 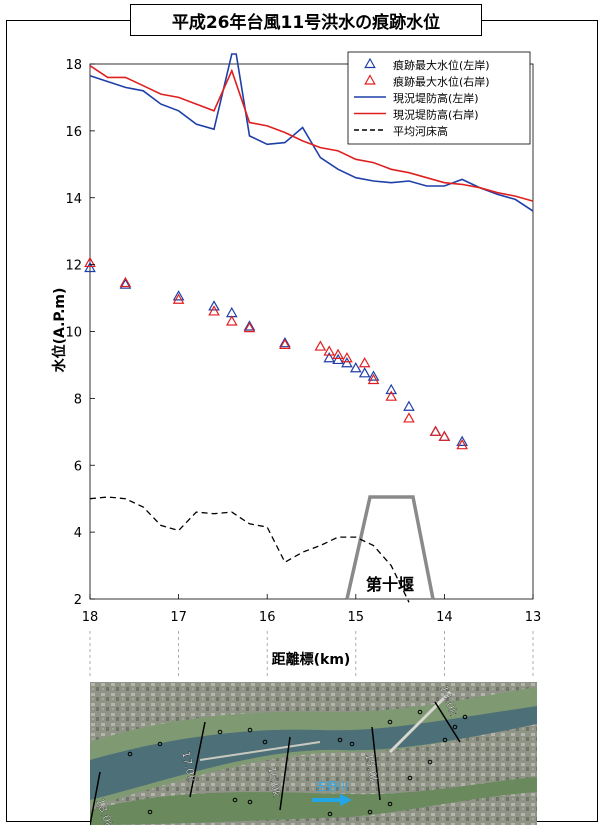 I want to click on weir-layer, so click(x=390, y=547).